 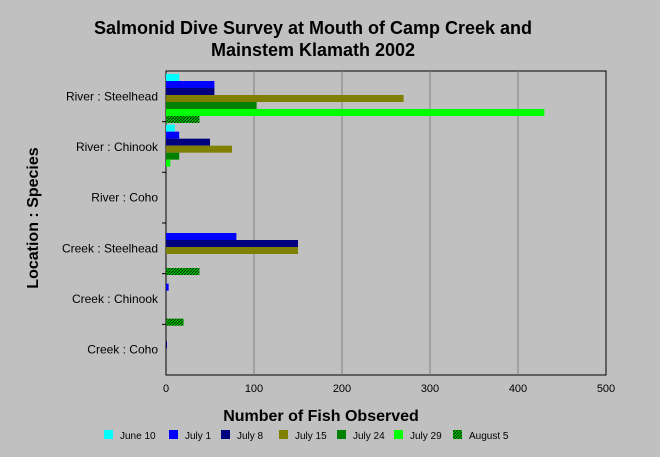 What do you see at coordinates (124, 198) in the screenshot?
I see `category-label: River : Coho` at bounding box center [124, 198].